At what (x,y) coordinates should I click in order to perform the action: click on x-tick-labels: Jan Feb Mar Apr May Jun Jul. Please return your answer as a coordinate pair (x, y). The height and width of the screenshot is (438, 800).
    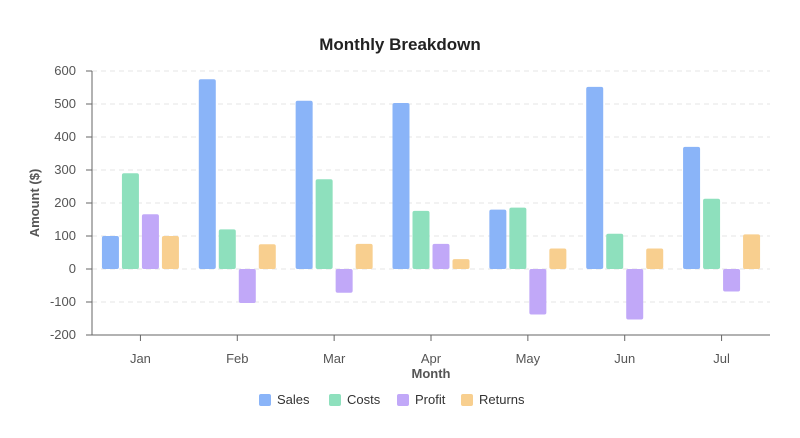
    Looking at the image, I should click on (430, 358).